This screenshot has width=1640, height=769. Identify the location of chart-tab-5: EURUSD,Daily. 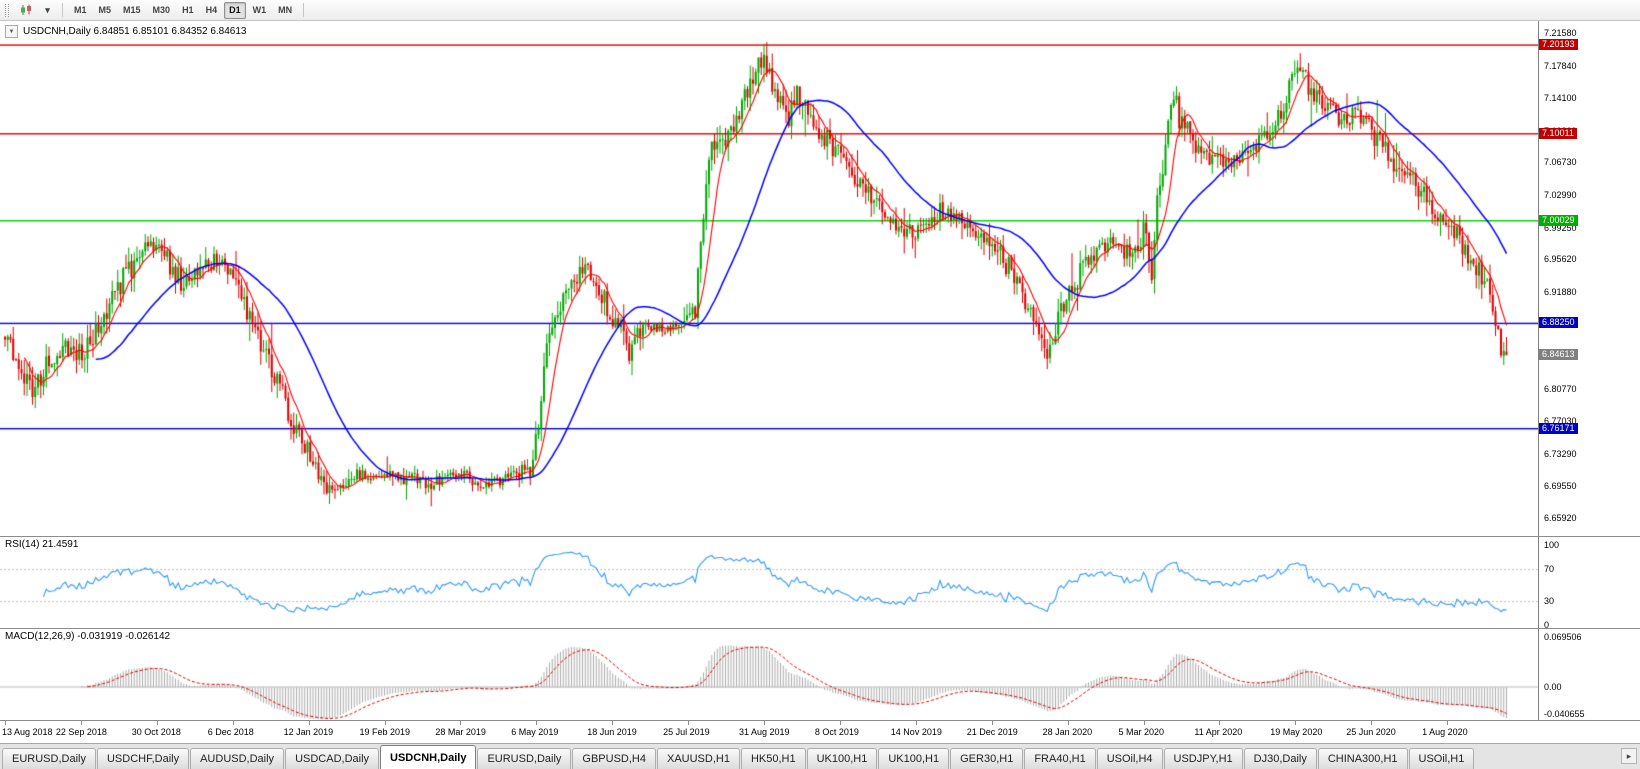
(524, 758).